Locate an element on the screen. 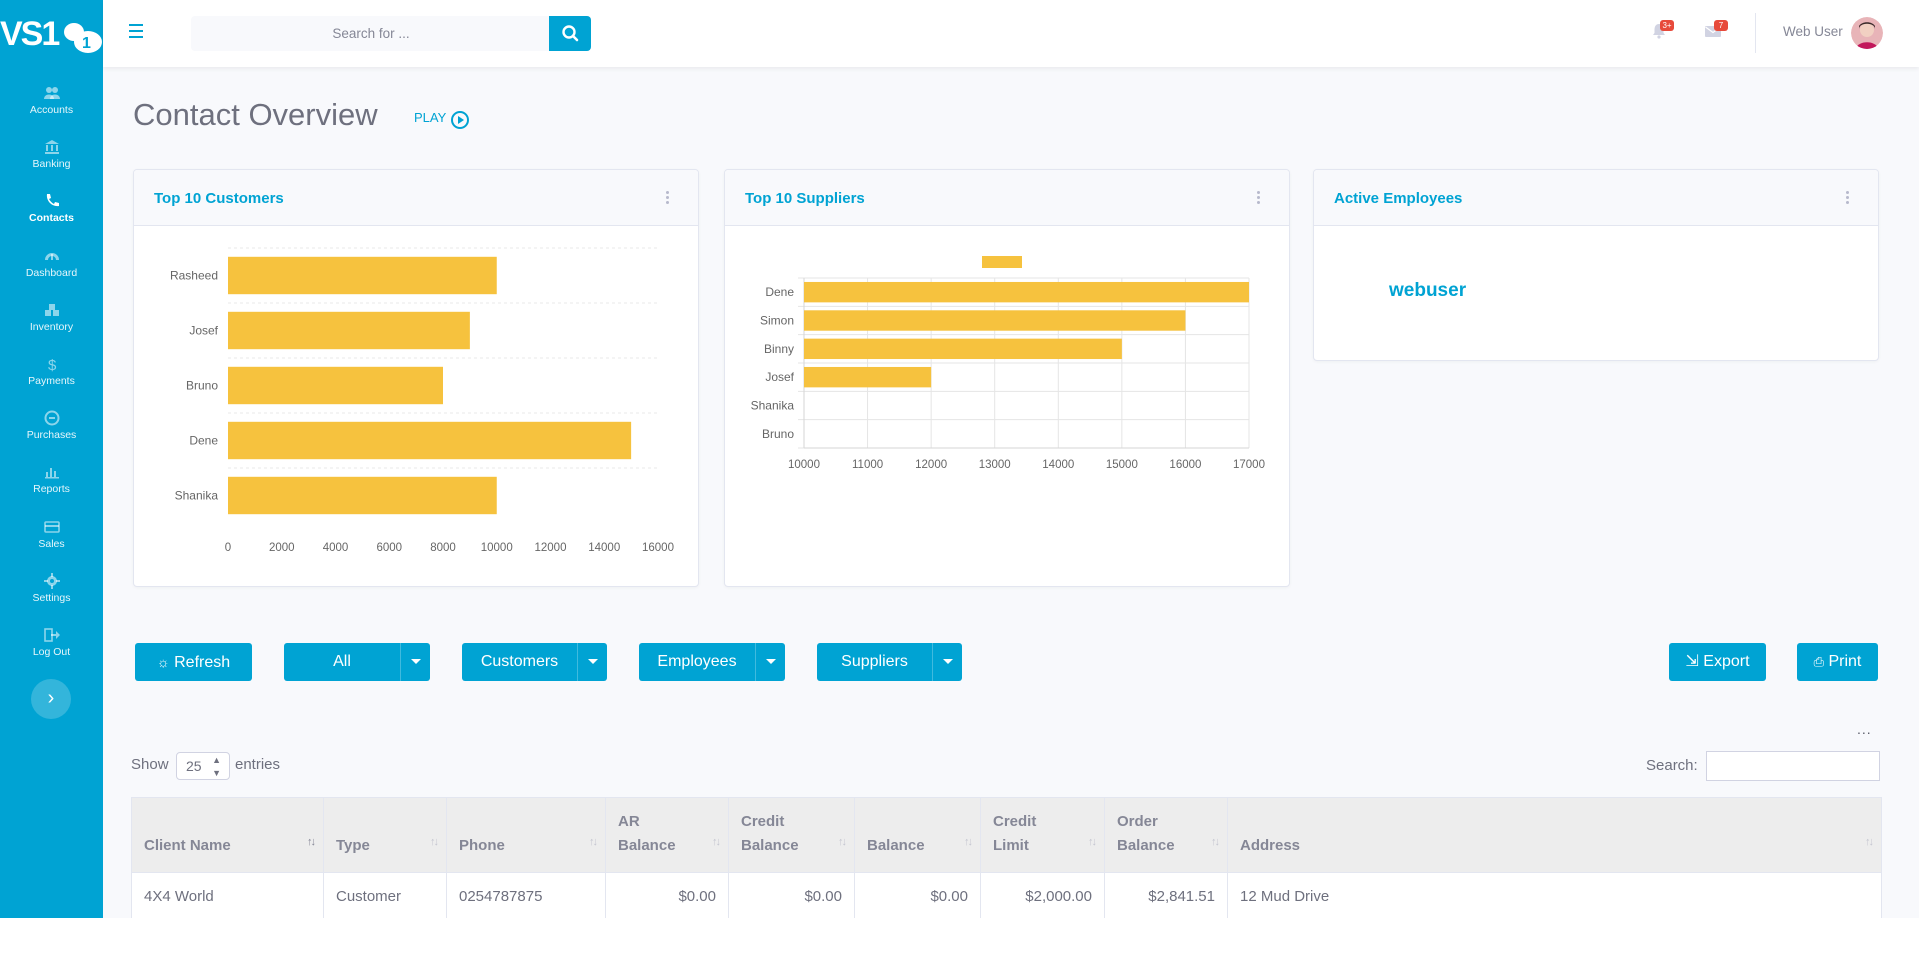  sidebar-item-accounts: Accounts is located at coordinates (51, 106).